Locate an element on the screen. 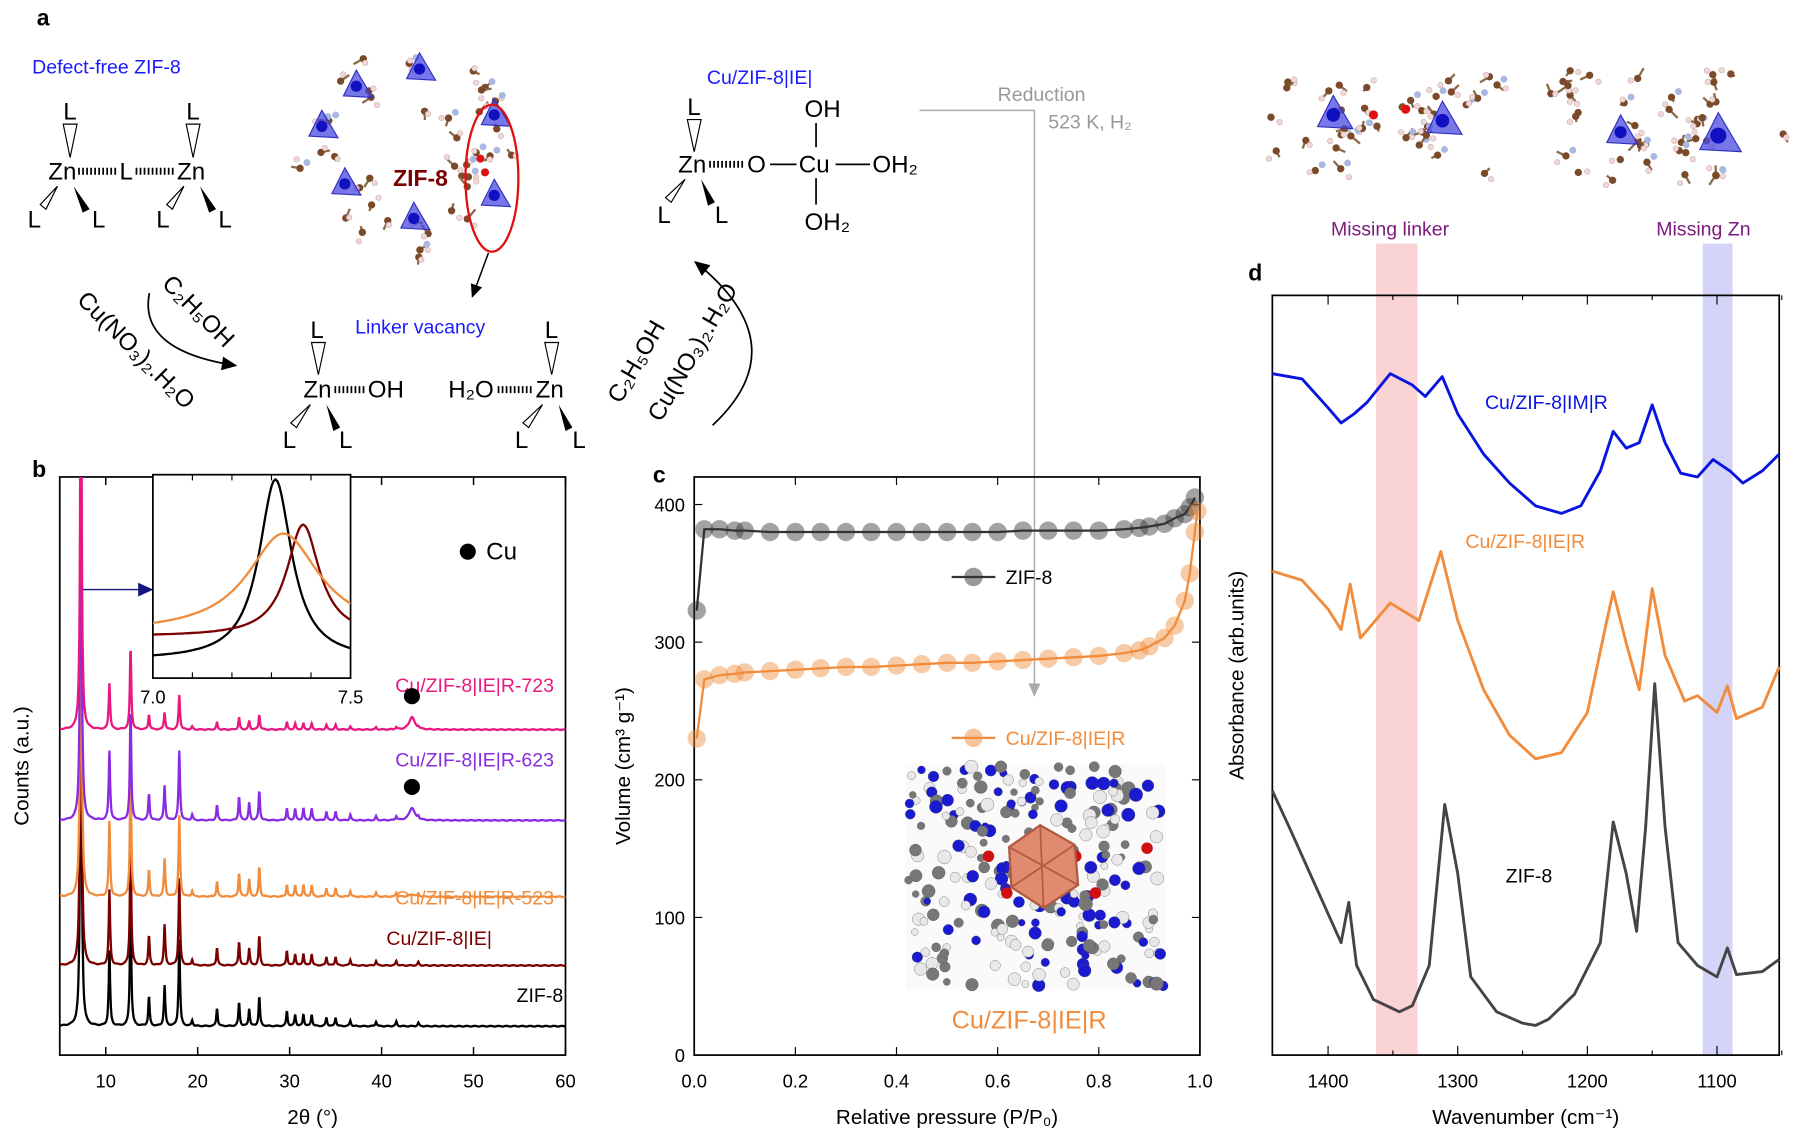 The height and width of the screenshot is (1139, 1793). x-tick-label: 0.4 is located at coordinates (897, 1080).